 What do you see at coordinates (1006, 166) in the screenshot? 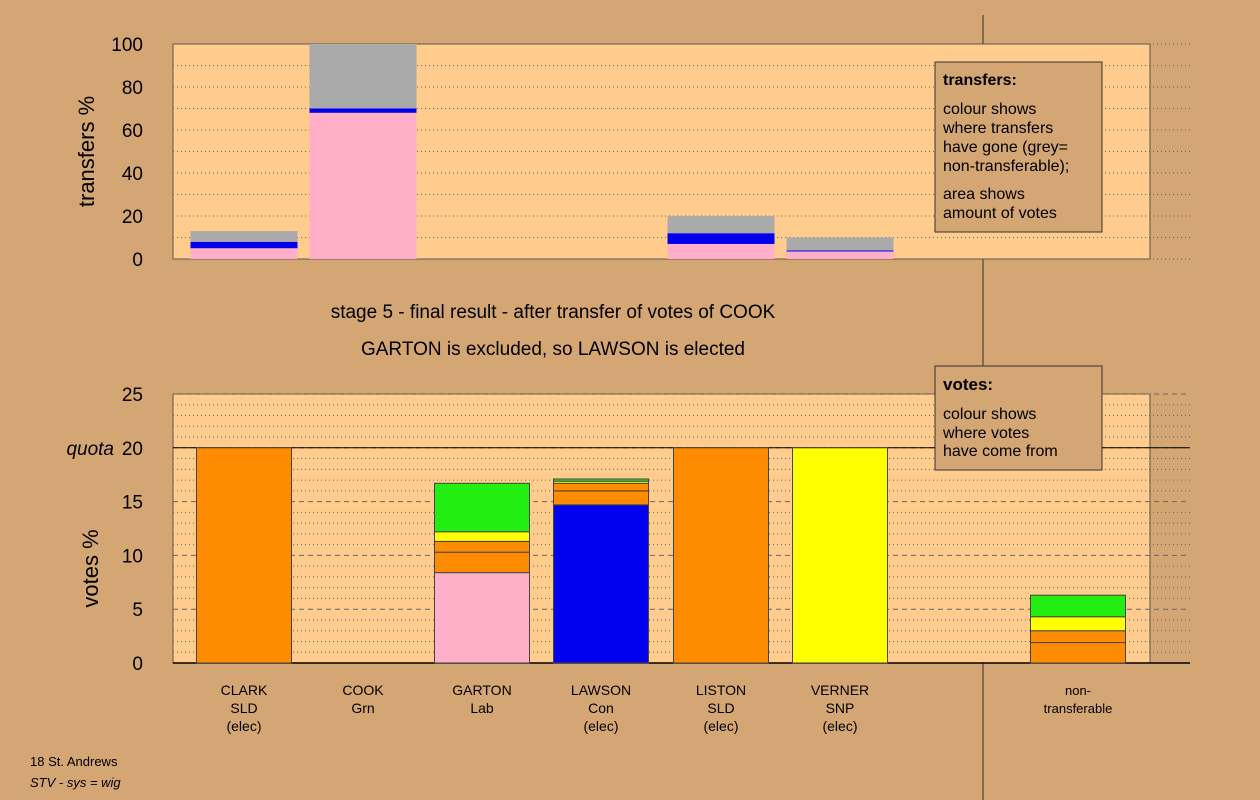
I see `transfers-legend-line: non-transferable);` at bounding box center [1006, 166].